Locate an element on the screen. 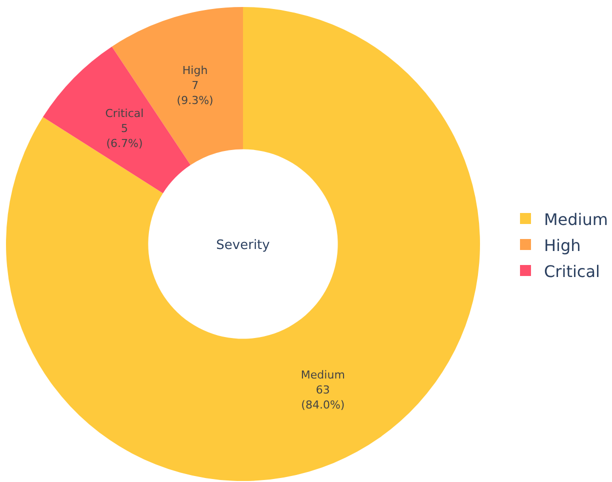  data-label: 63 (84.0%) is located at coordinates (323, 397).